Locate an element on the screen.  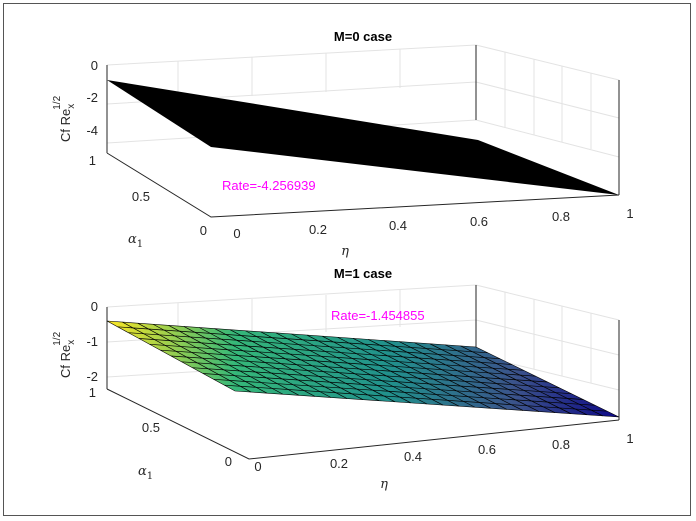
plot-m0-z-axis-label: Cf Rex1/2 is located at coordinates (64, 118).